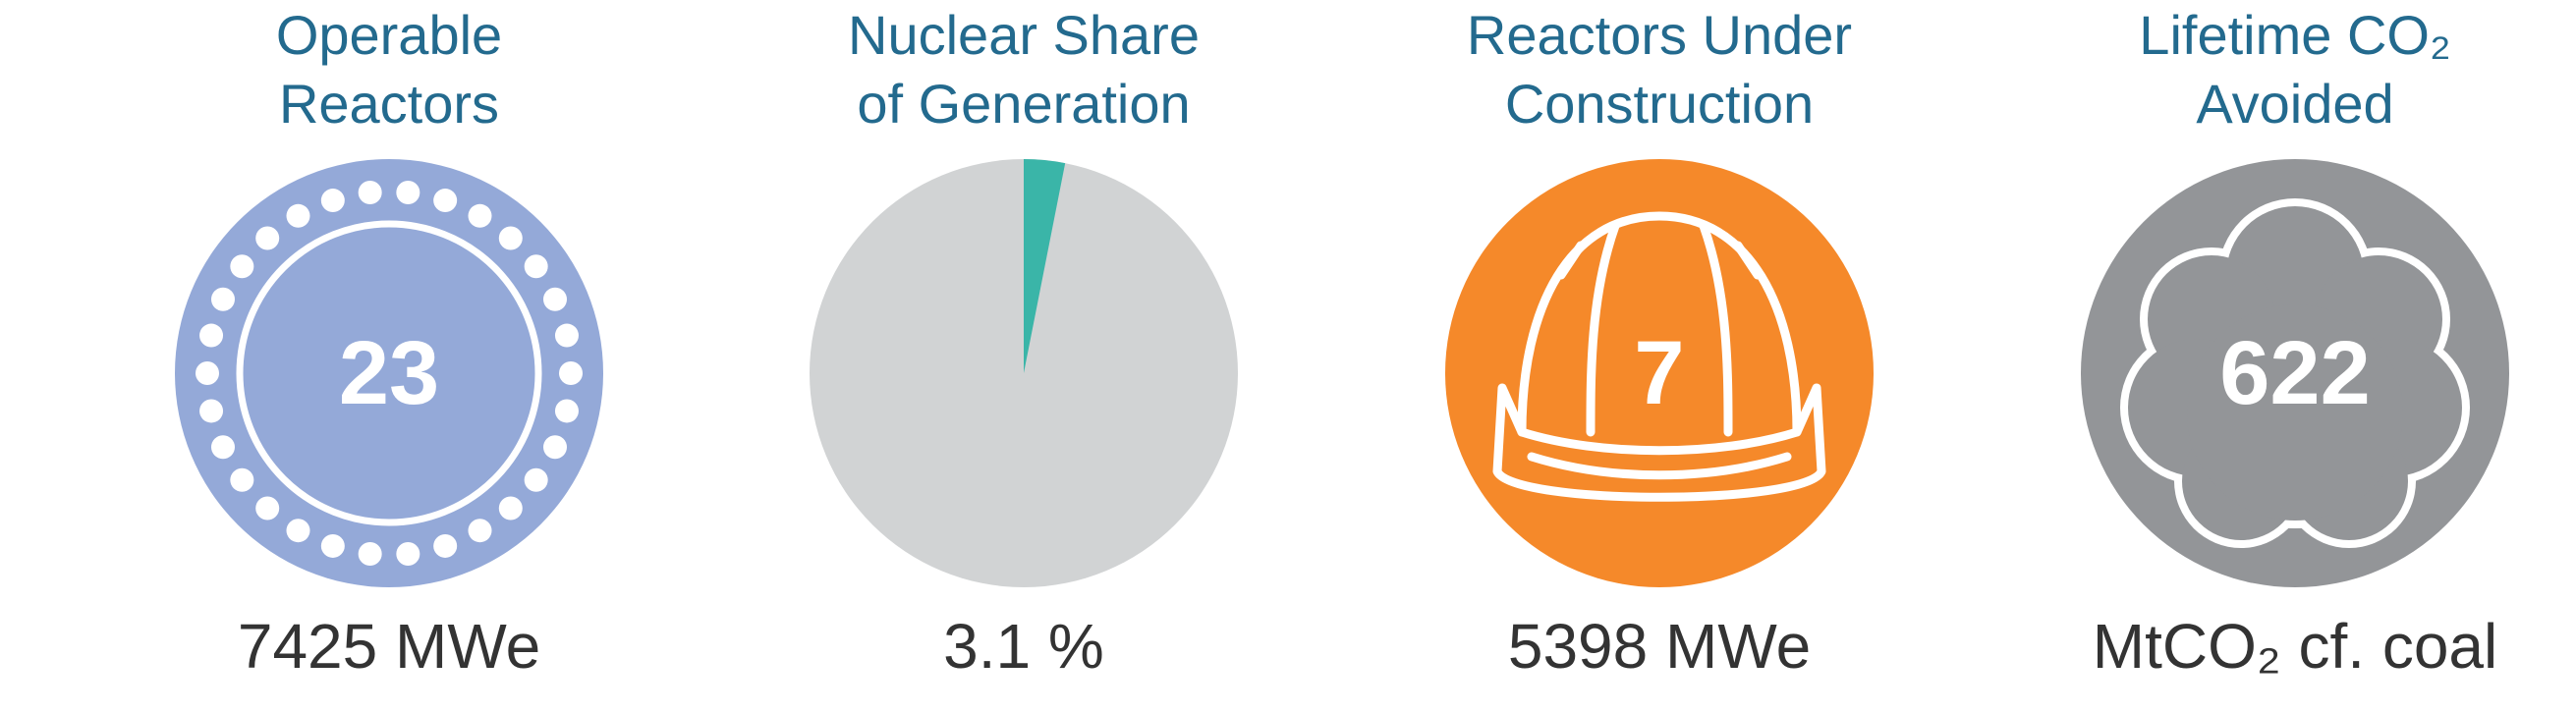 The width and height of the screenshot is (2576, 713). I want to click on panel-caption: 7425 MWe, so click(389, 646).